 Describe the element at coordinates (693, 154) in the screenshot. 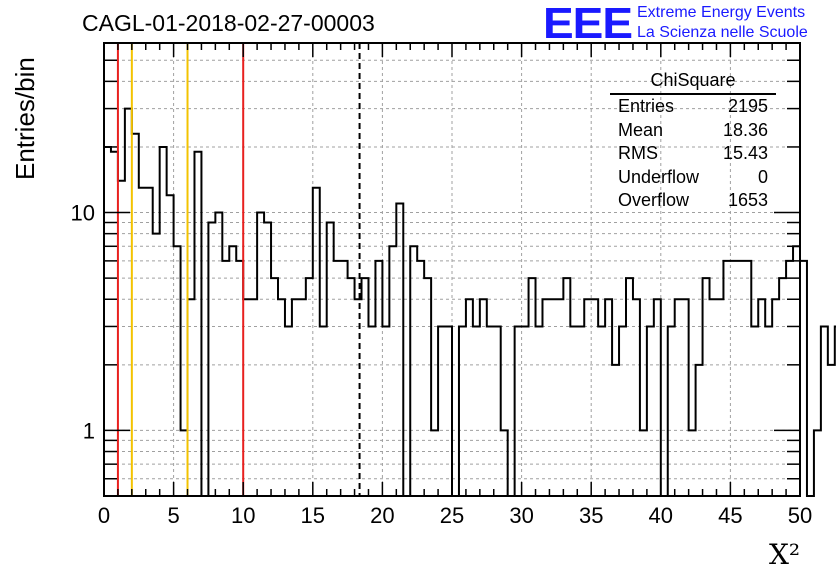

I see `stats-row-rms: RMS 15.43` at that location.